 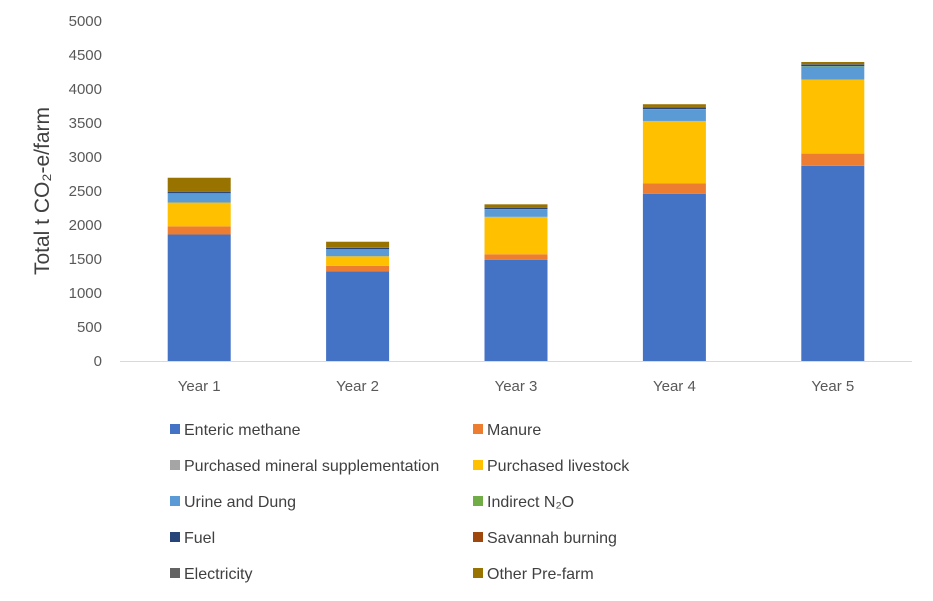 I want to click on x-tick-label: Year 3, so click(x=516, y=386).